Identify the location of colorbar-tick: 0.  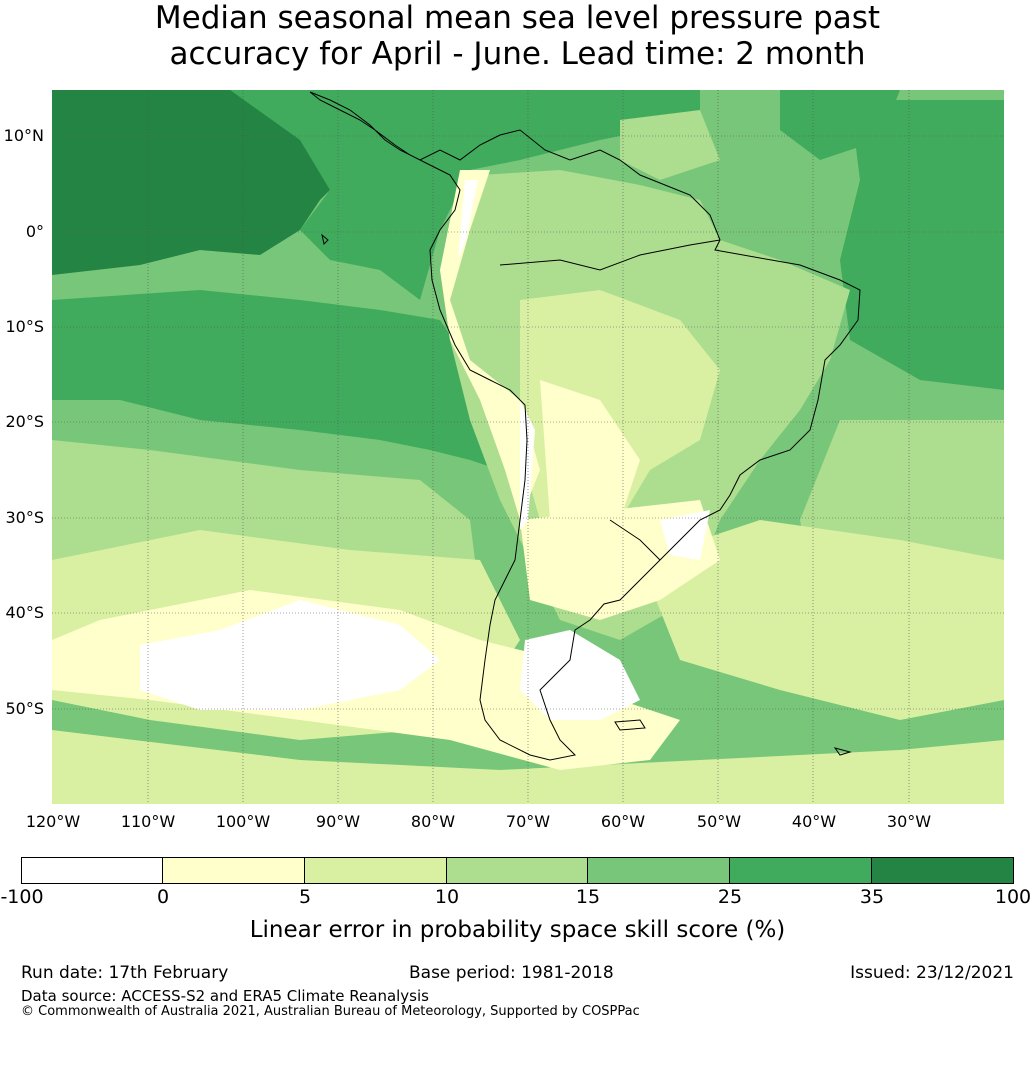
(163, 897).